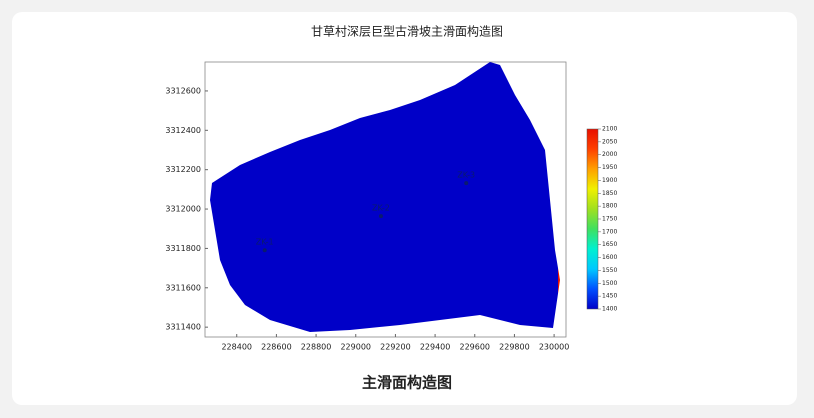 The width and height of the screenshot is (814, 418). What do you see at coordinates (381, 208) in the screenshot?
I see `borehole-label: ZK-2` at bounding box center [381, 208].